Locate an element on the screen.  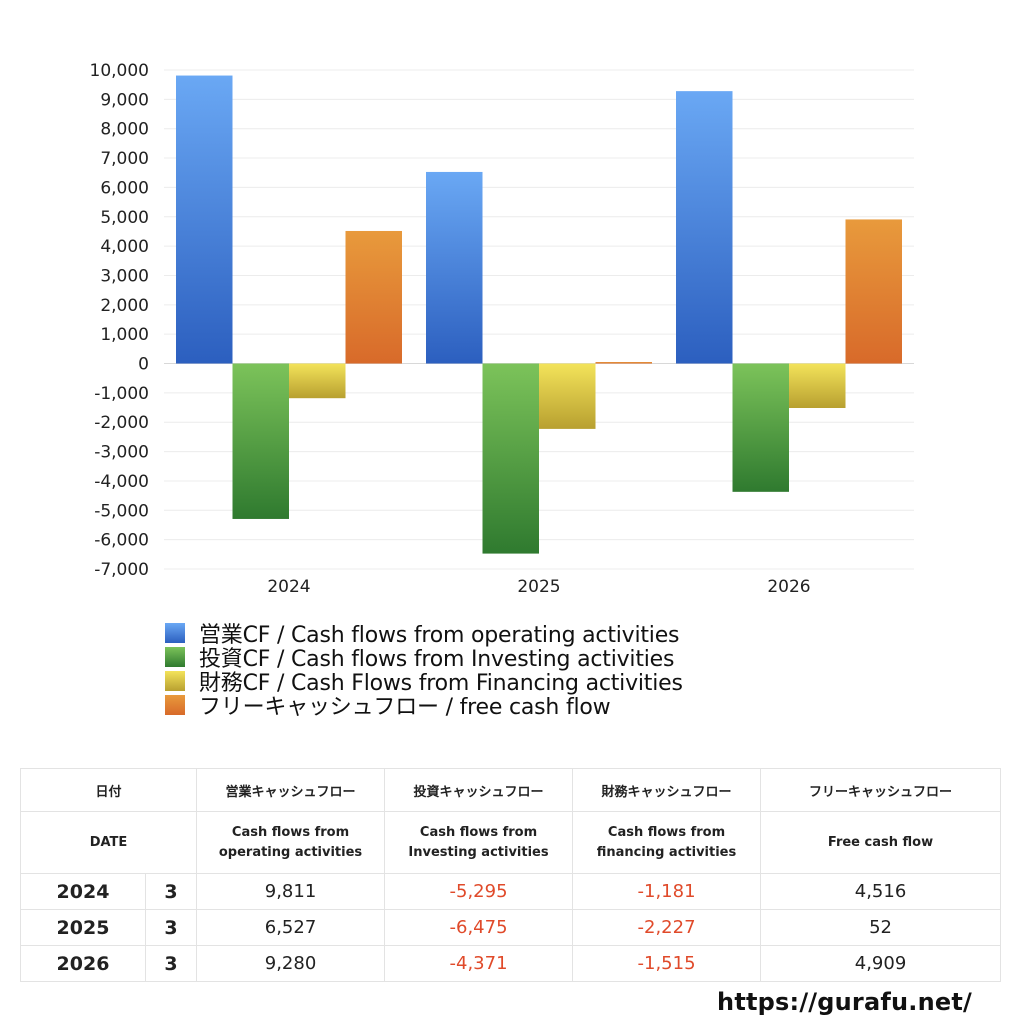
y-tick-label: 8,000 is located at coordinates (124, 130).